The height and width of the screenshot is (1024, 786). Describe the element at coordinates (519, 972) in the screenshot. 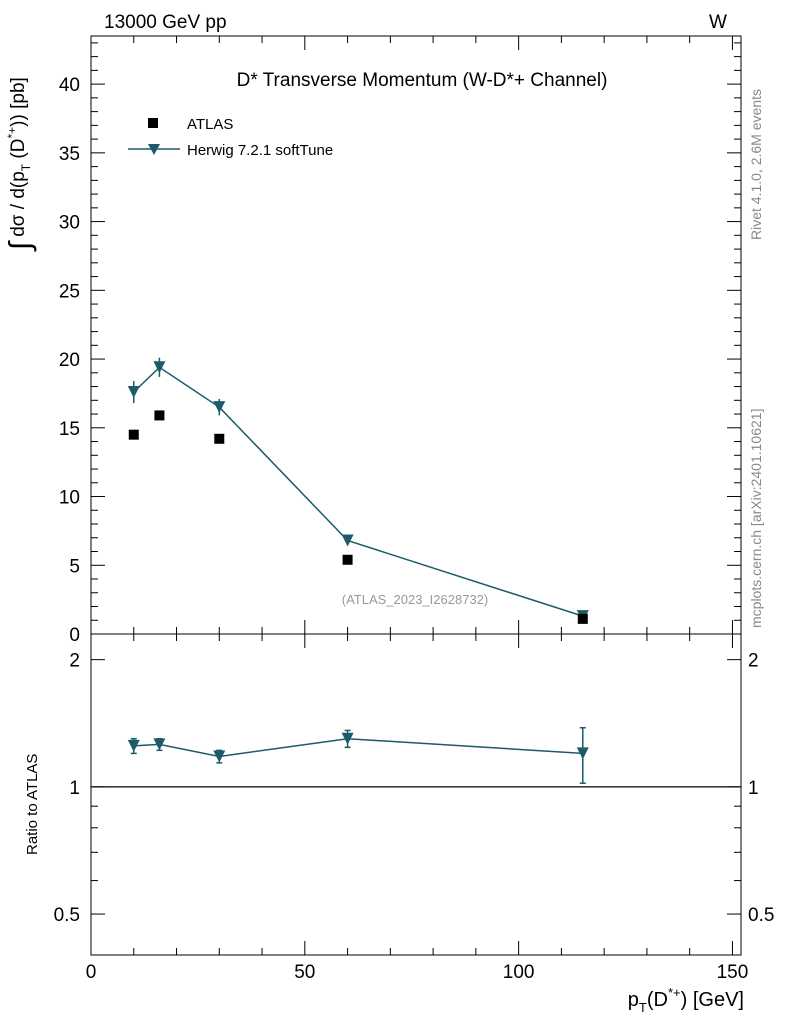

I see `x-tick-label: 100` at that location.